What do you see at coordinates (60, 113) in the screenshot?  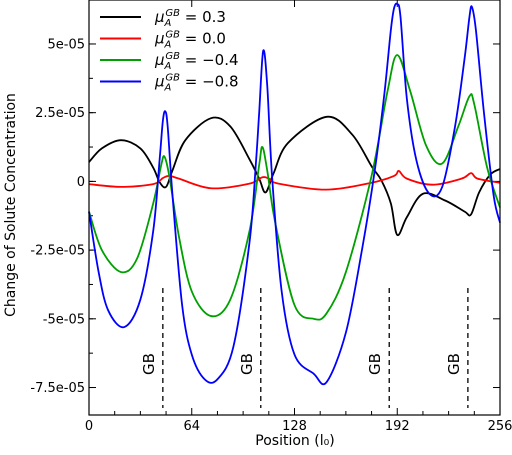 I see `y-tick-label: 2.5e-05` at bounding box center [60, 113].